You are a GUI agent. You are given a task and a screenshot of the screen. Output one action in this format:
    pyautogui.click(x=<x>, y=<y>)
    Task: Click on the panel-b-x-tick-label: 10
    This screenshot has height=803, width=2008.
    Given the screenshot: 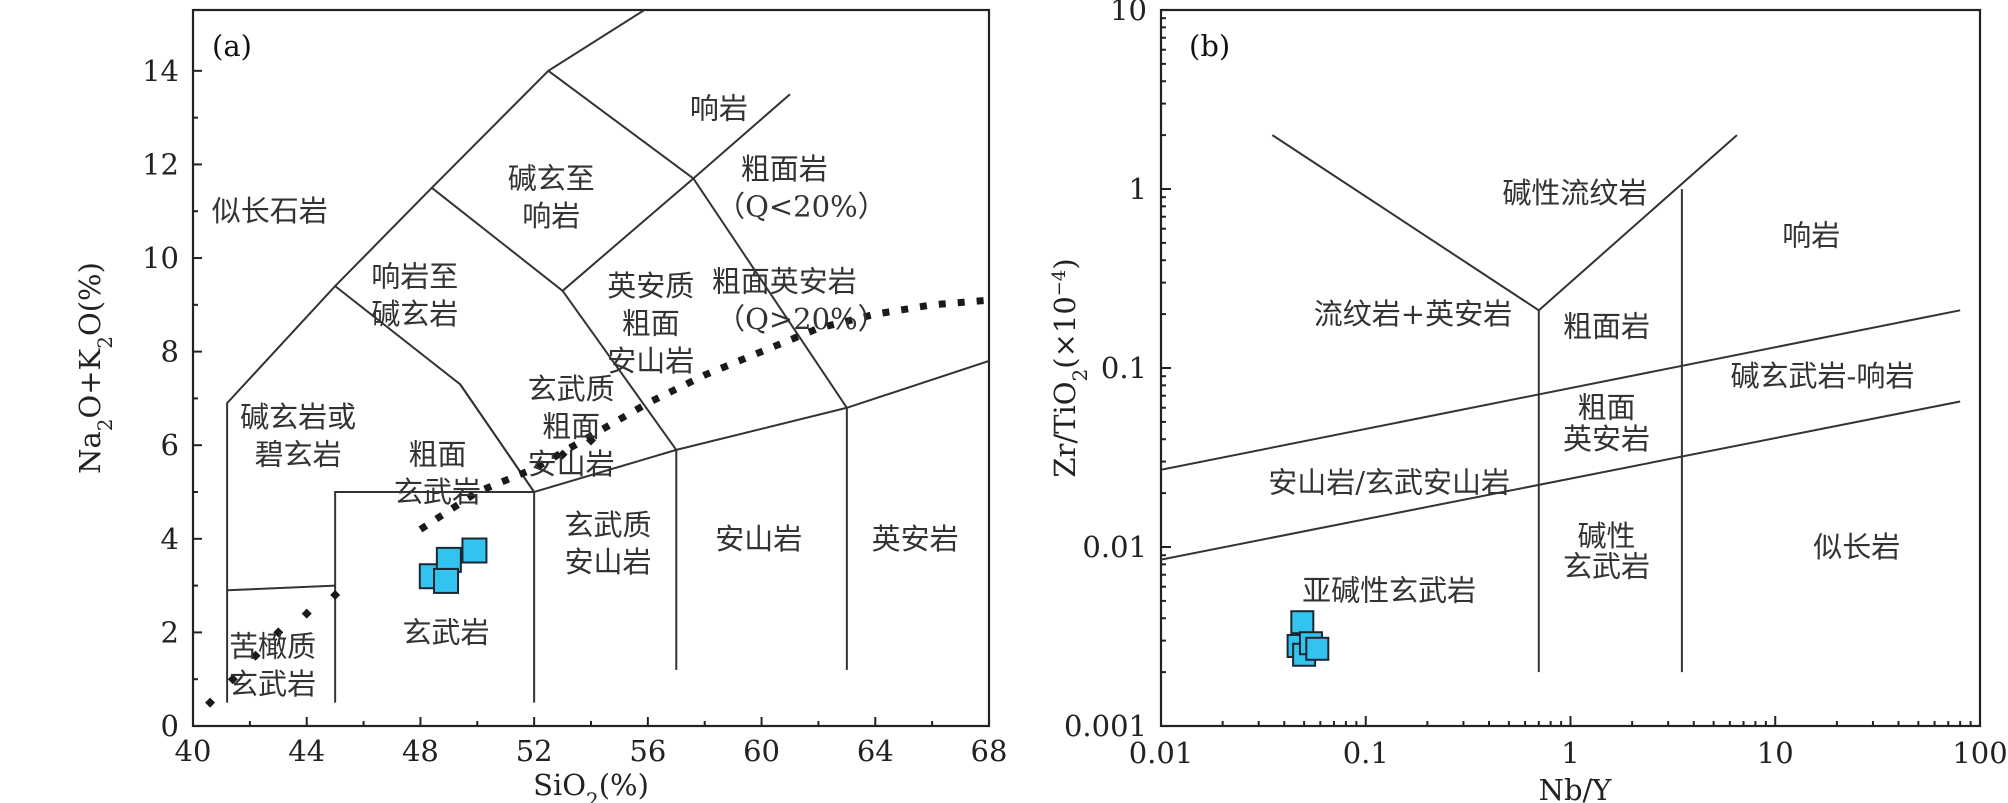 What is the action you would take?
    pyautogui.click(x=1775, y=753)
    